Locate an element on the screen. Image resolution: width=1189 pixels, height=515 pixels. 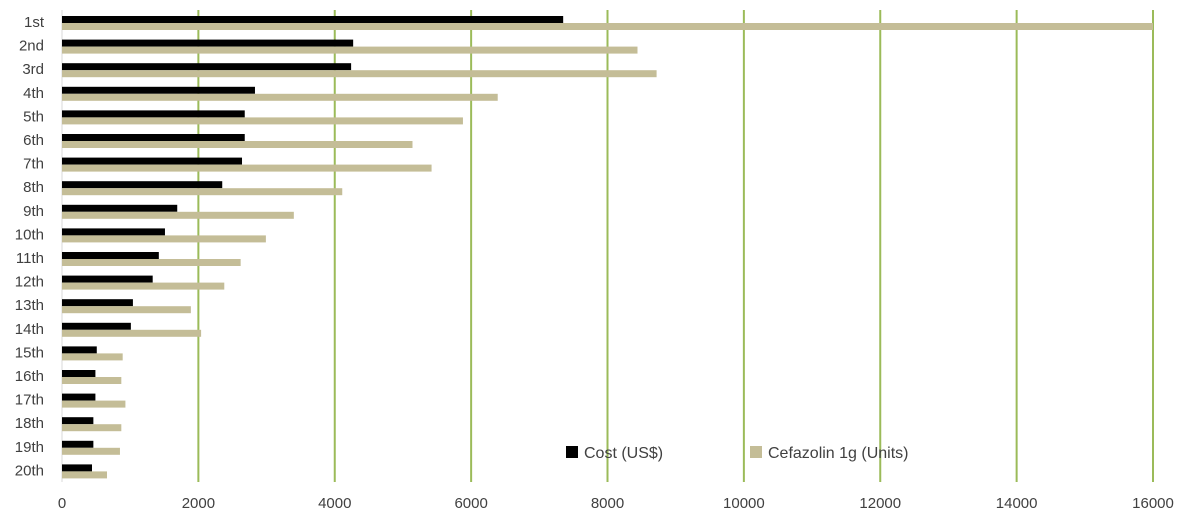
y-tick-label: 10th is located at coordinates (29, 234).